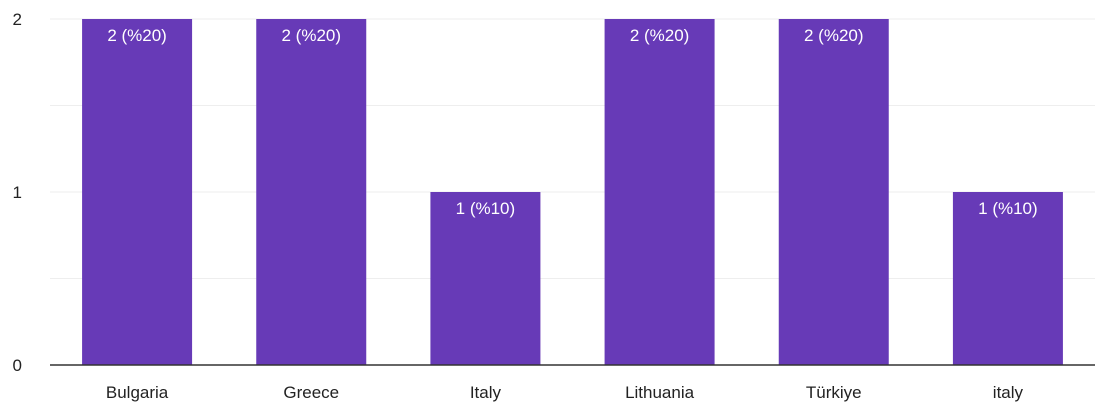 This screenshot has width=1097, height=408. I want to click on y-tick-label: 0, so click(17, 365).